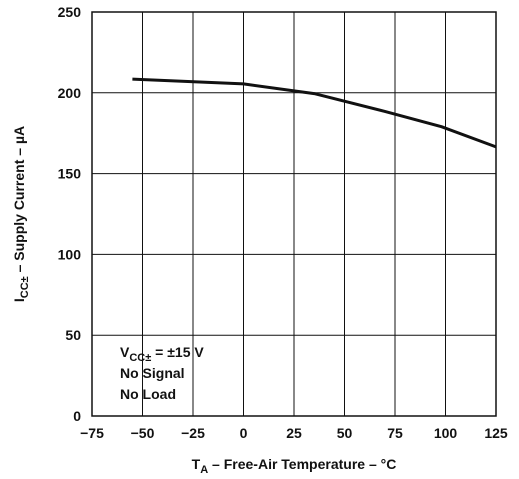 This screenshot has height=479, width=519. Describe the element at coordinates (496, 433) in the screenshot. I see `x-tick-label: 125` at that location.